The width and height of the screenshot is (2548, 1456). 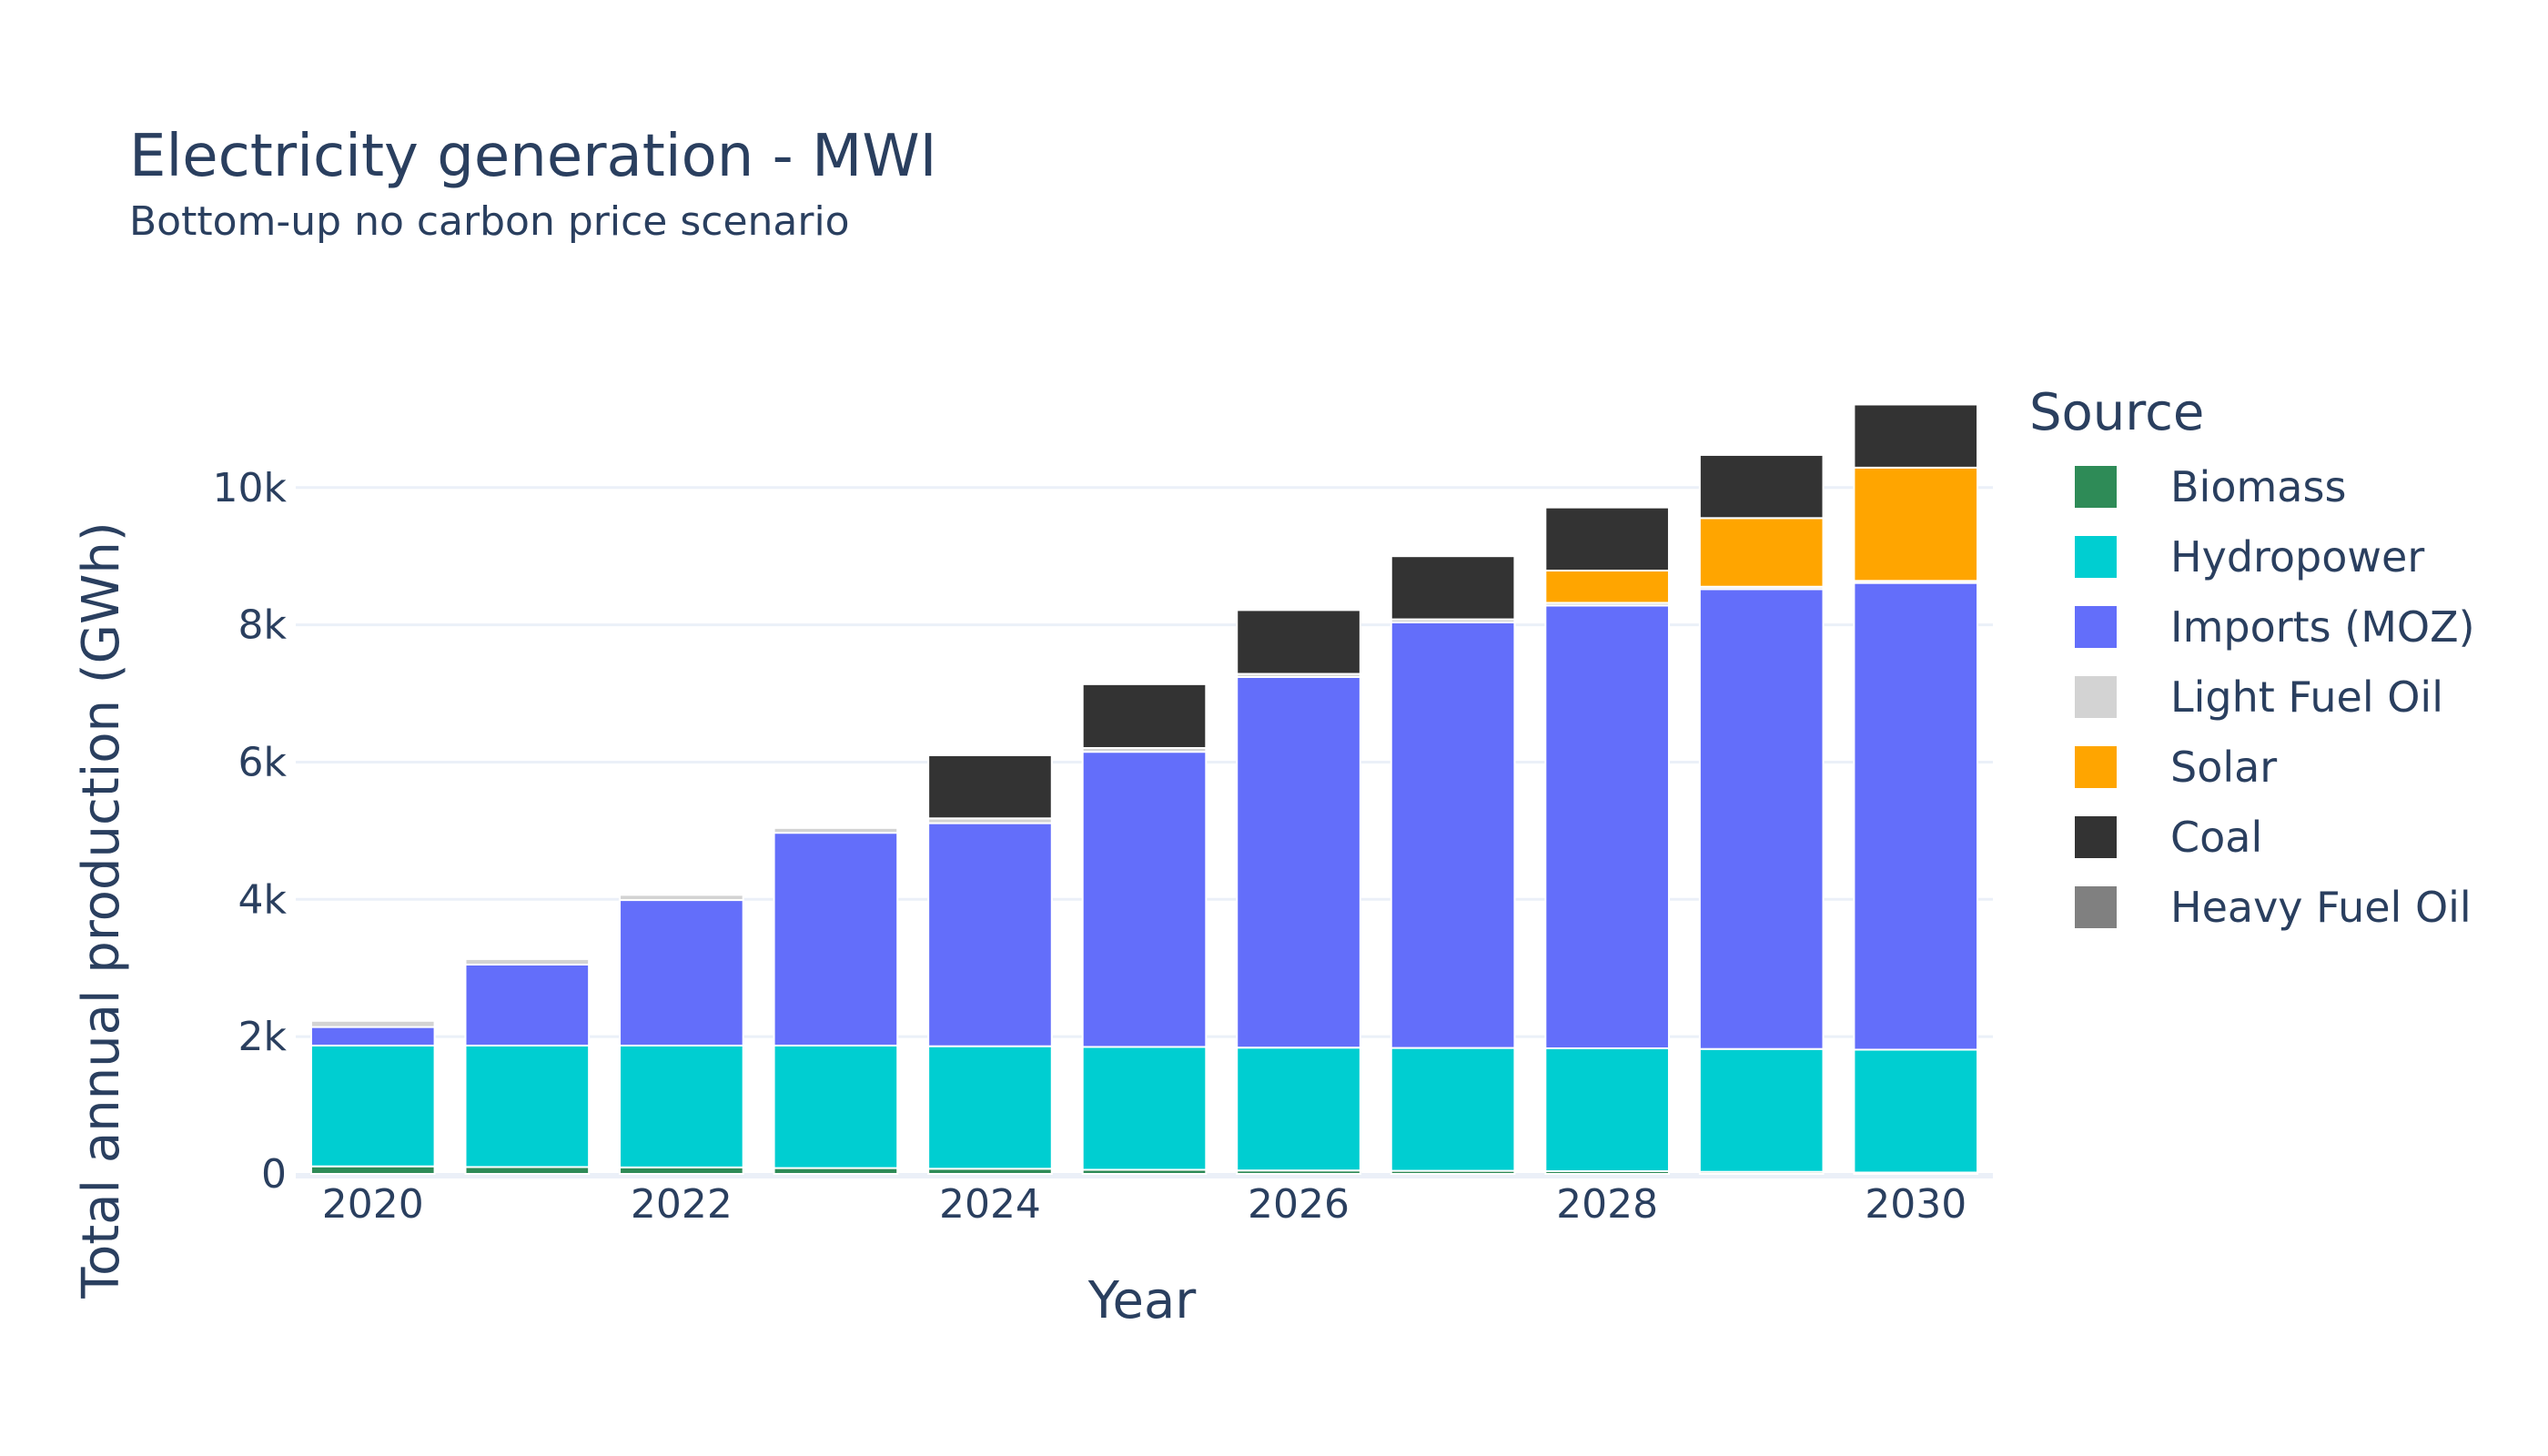 I want to click on legend-item-label: Heavy Fuel Oil, so click(x=2321, y=908).